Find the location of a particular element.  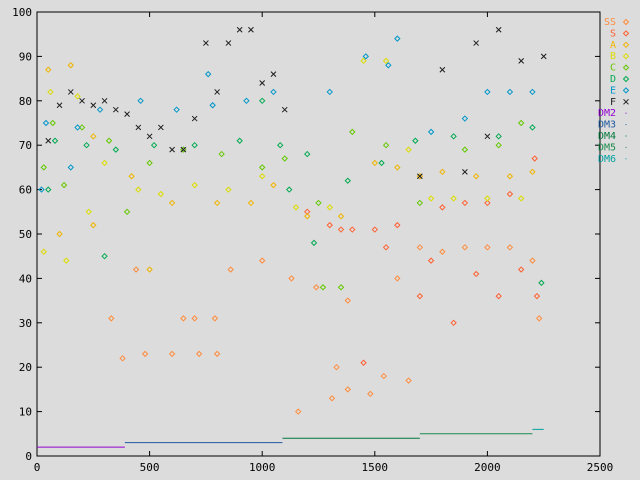

legend-marker-f is located at coordinates (626, 101).